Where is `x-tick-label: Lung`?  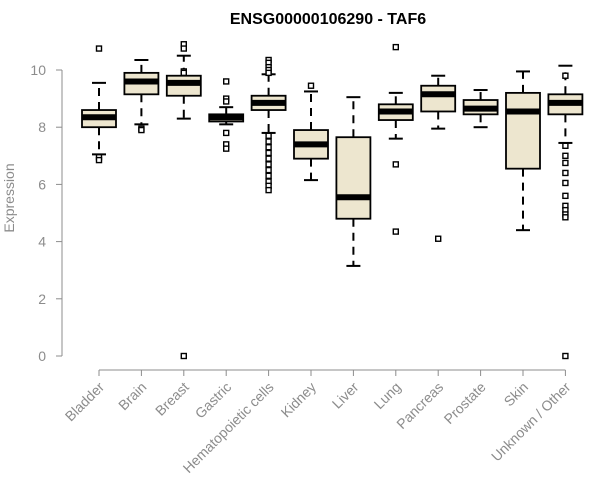 x-tick-label: Lung is located at coordinates (387, 395).